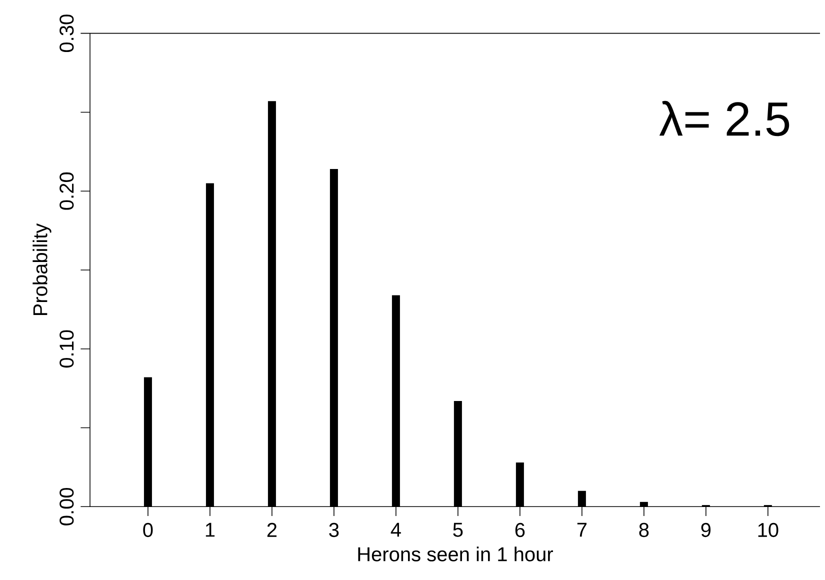 Image resolution: width=825 pixels, height=580 pixels. What do you see at coordinates (272, 529) in the screenshot?
I see `x-tick-label: 2` at bounding box center [272, 529].